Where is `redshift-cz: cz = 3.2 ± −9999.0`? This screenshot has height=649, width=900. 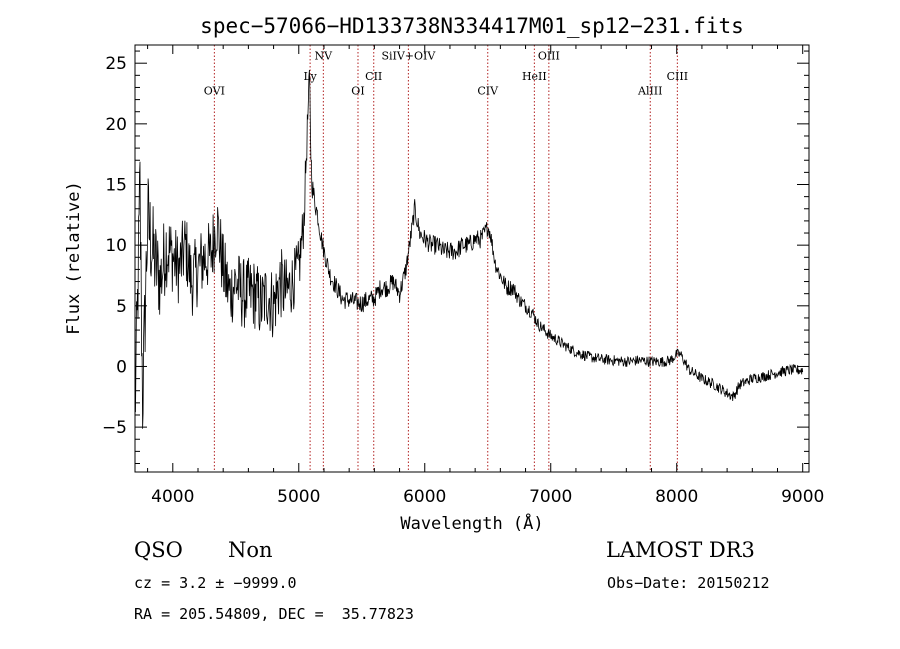 redshift-cz: cz = 3.2 ± −9999.0 is located at coordinates (215, 583).